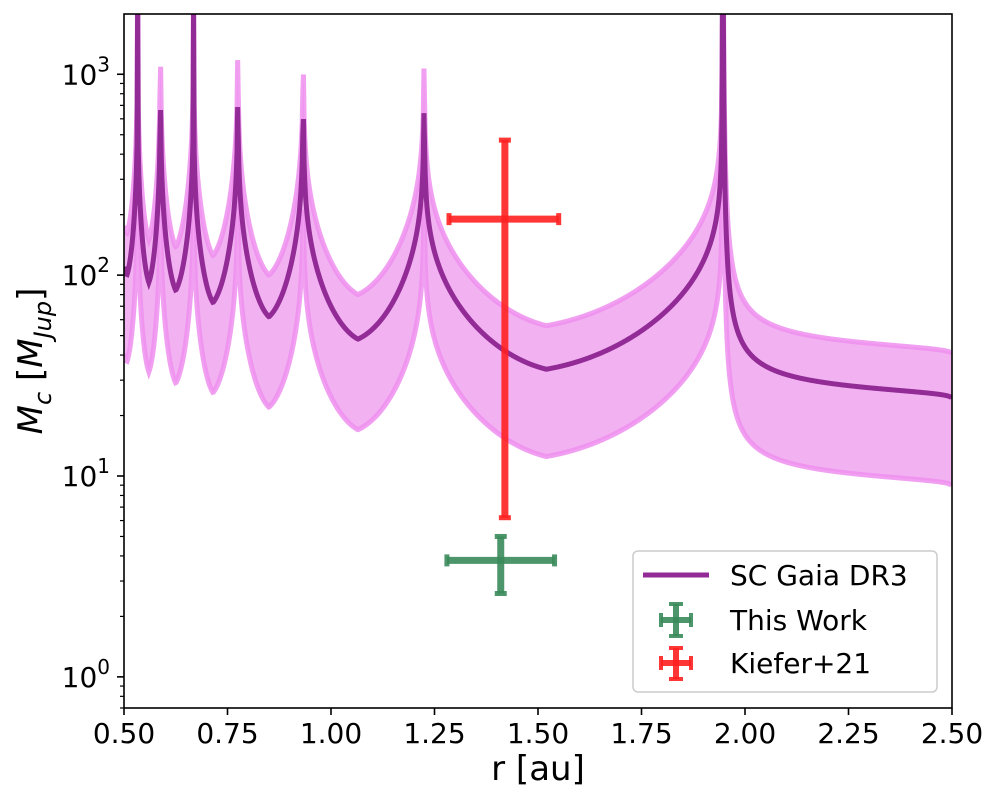  What do you see at coordinates (434, 733) in the screenshot?
I see `x-tick-label: 1.25` at bounding box center [434, 733].